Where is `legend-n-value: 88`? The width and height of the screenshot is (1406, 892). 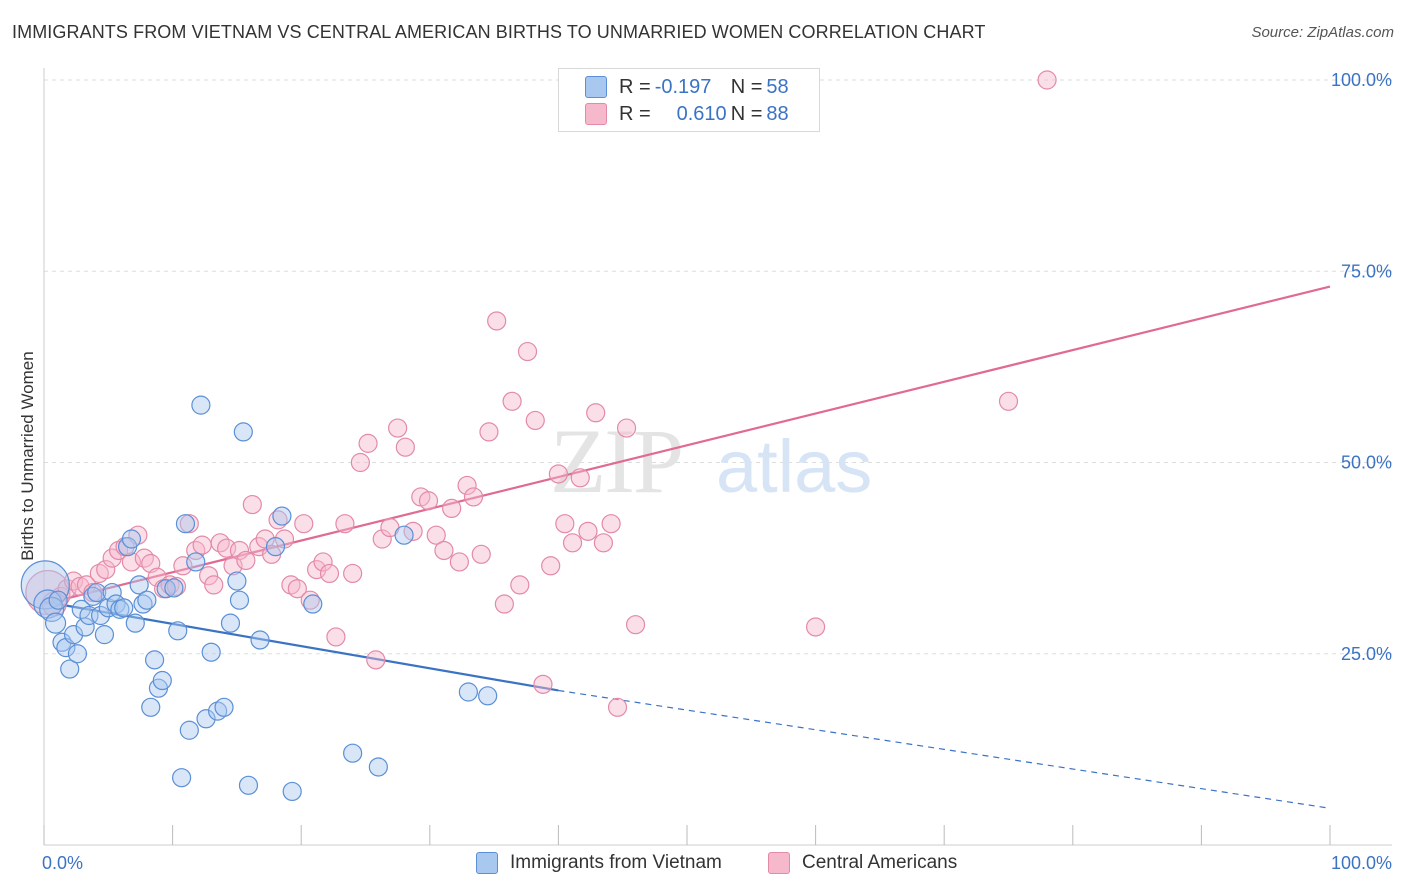
legend-n-value: 88 is located at coordinates (777, 113).